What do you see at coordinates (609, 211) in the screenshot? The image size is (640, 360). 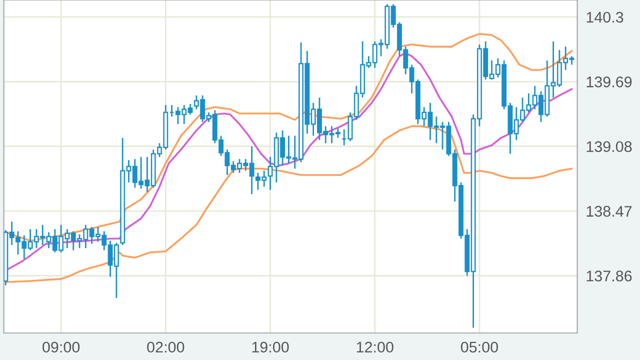 I see `y-tick-label: 138.47` at bounding box center [609, 211].